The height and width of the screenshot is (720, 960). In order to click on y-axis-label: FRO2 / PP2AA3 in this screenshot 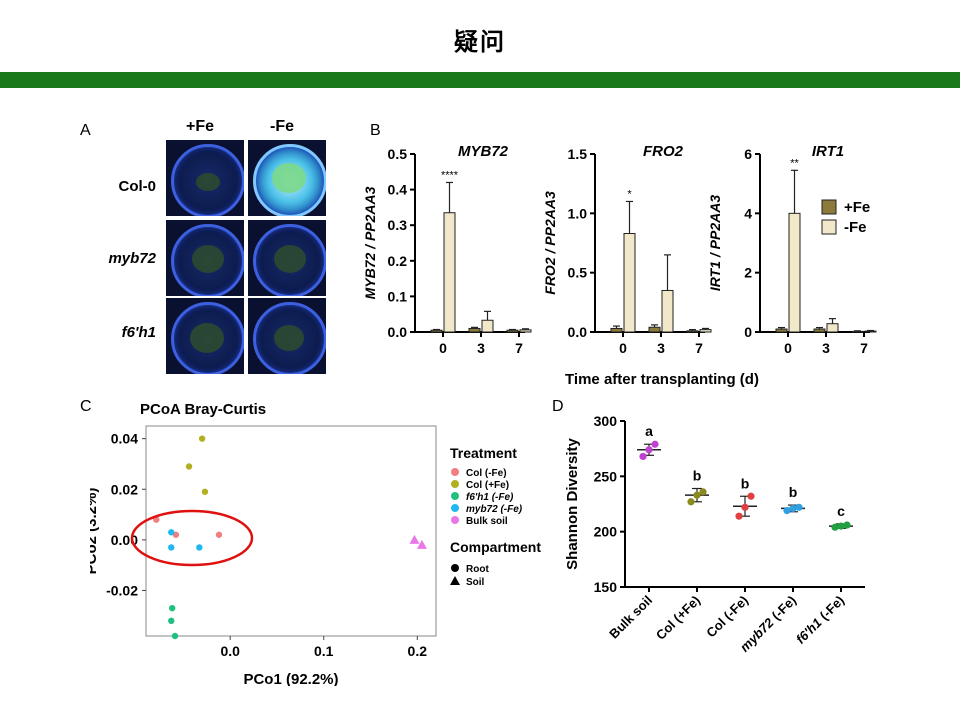, I will do `click(550, 243)`.